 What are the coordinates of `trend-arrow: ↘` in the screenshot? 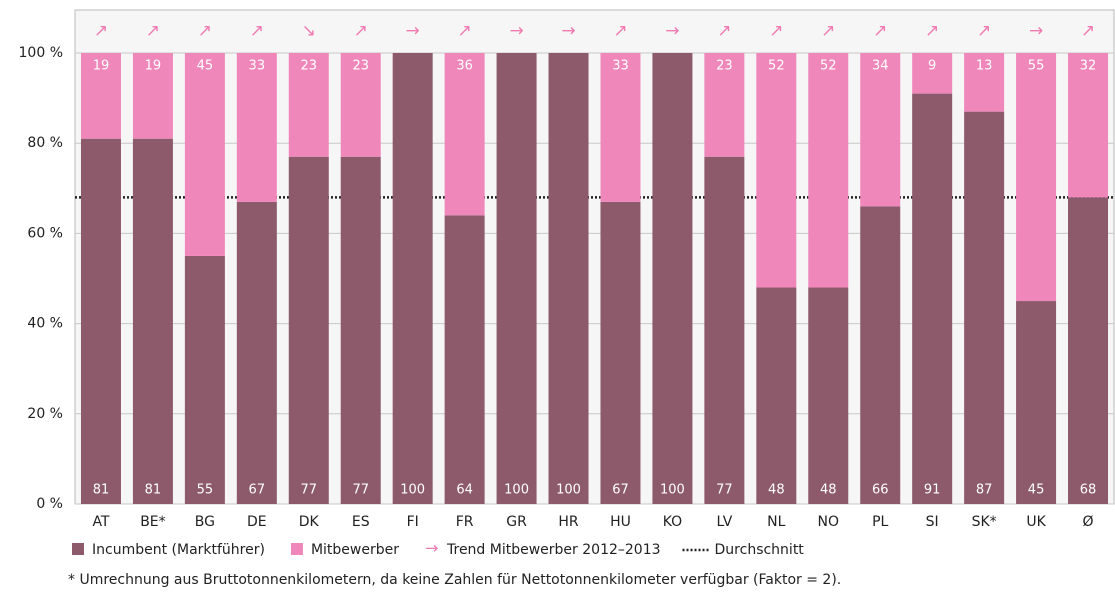 It's located at (309, 31).